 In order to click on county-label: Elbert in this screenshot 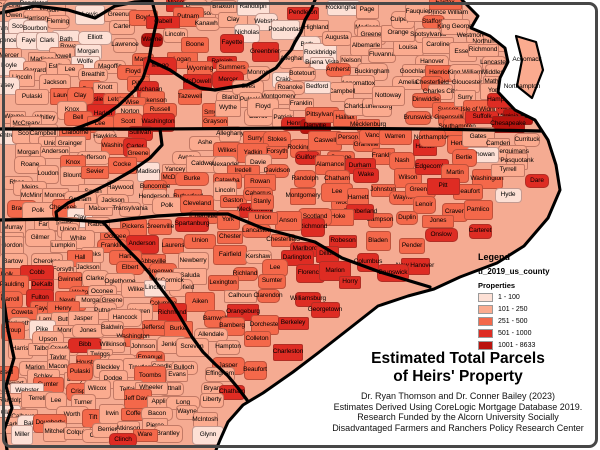, I will do `click(130, 267)`.